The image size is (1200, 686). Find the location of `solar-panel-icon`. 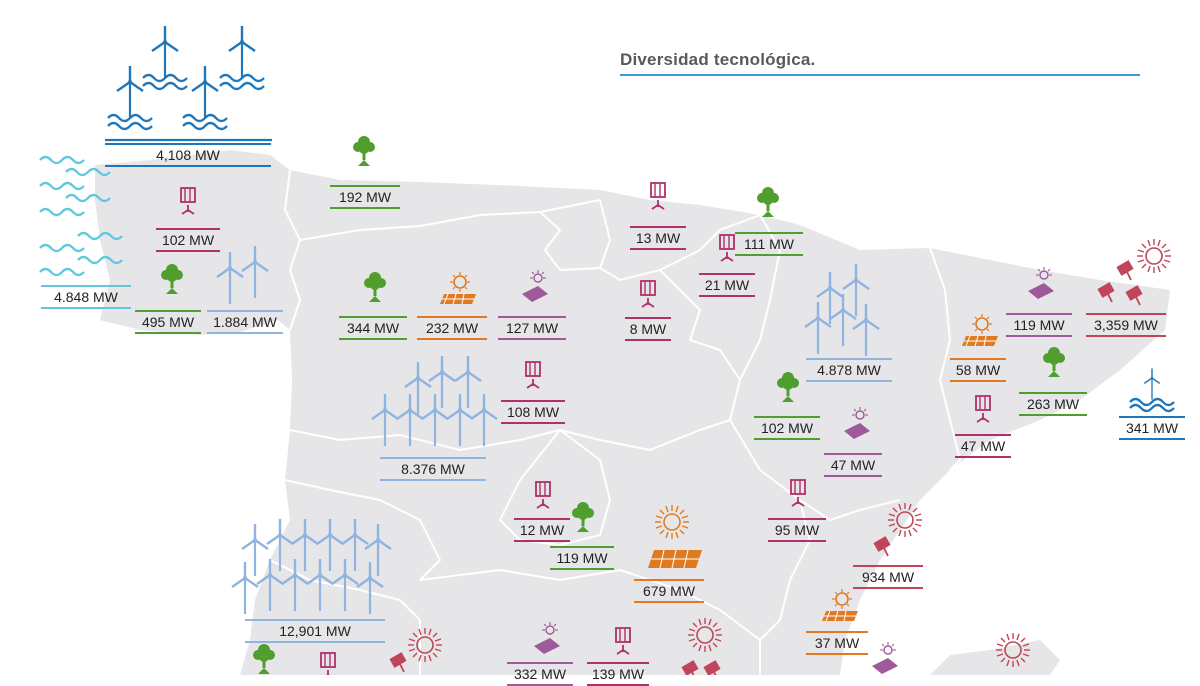

solar-panel-icon is located at coordinates (675, 536).